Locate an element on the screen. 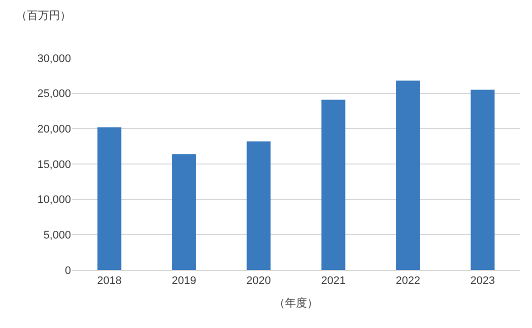 This screenshot has width=532, height=328. y-axis-title: （百万円） is located at coordinates (43, 15).